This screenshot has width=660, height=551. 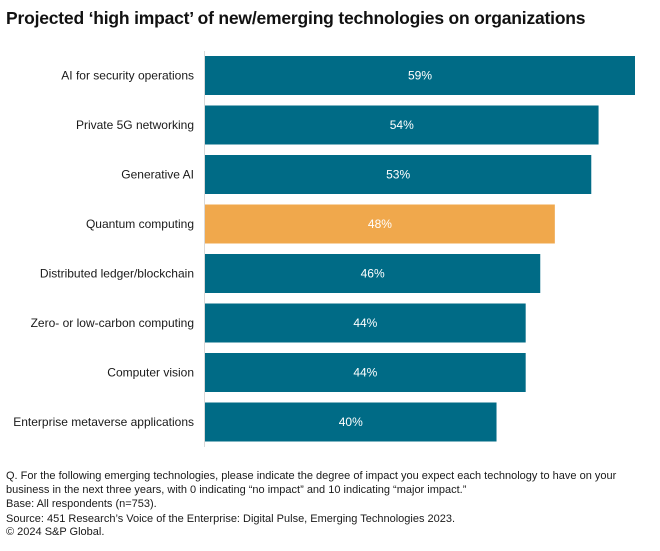 I want to click on value-label: 59%, so click(x=420, y=76).